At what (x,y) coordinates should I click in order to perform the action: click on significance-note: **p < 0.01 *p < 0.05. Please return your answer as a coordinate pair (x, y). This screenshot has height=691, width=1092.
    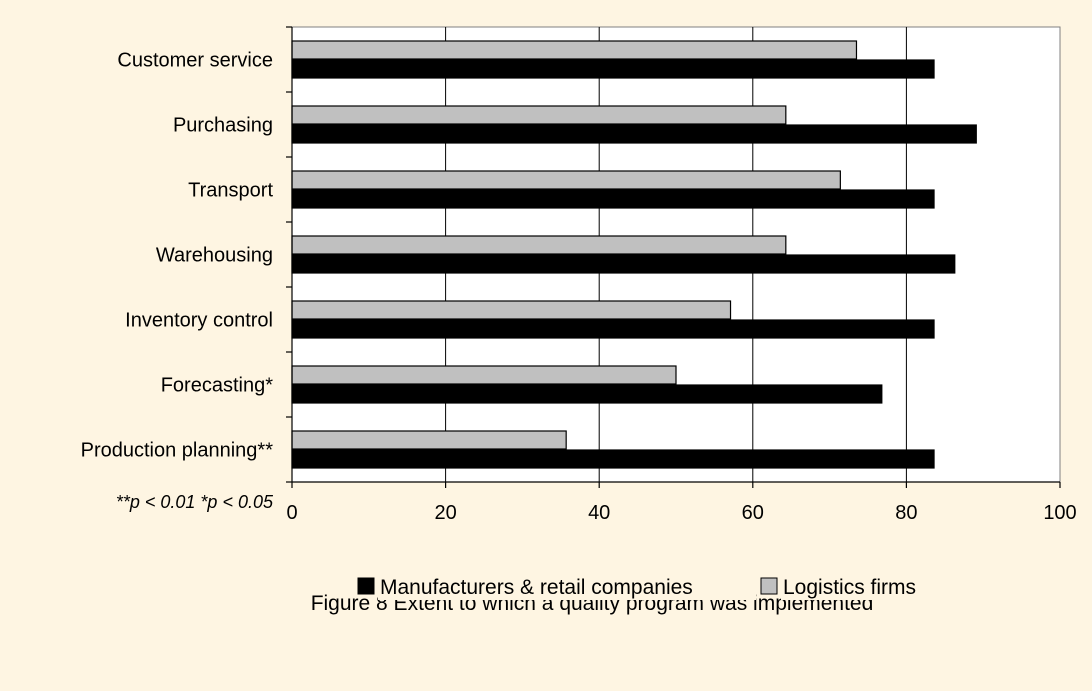
    Looking at the image, I should click on (195, 502).